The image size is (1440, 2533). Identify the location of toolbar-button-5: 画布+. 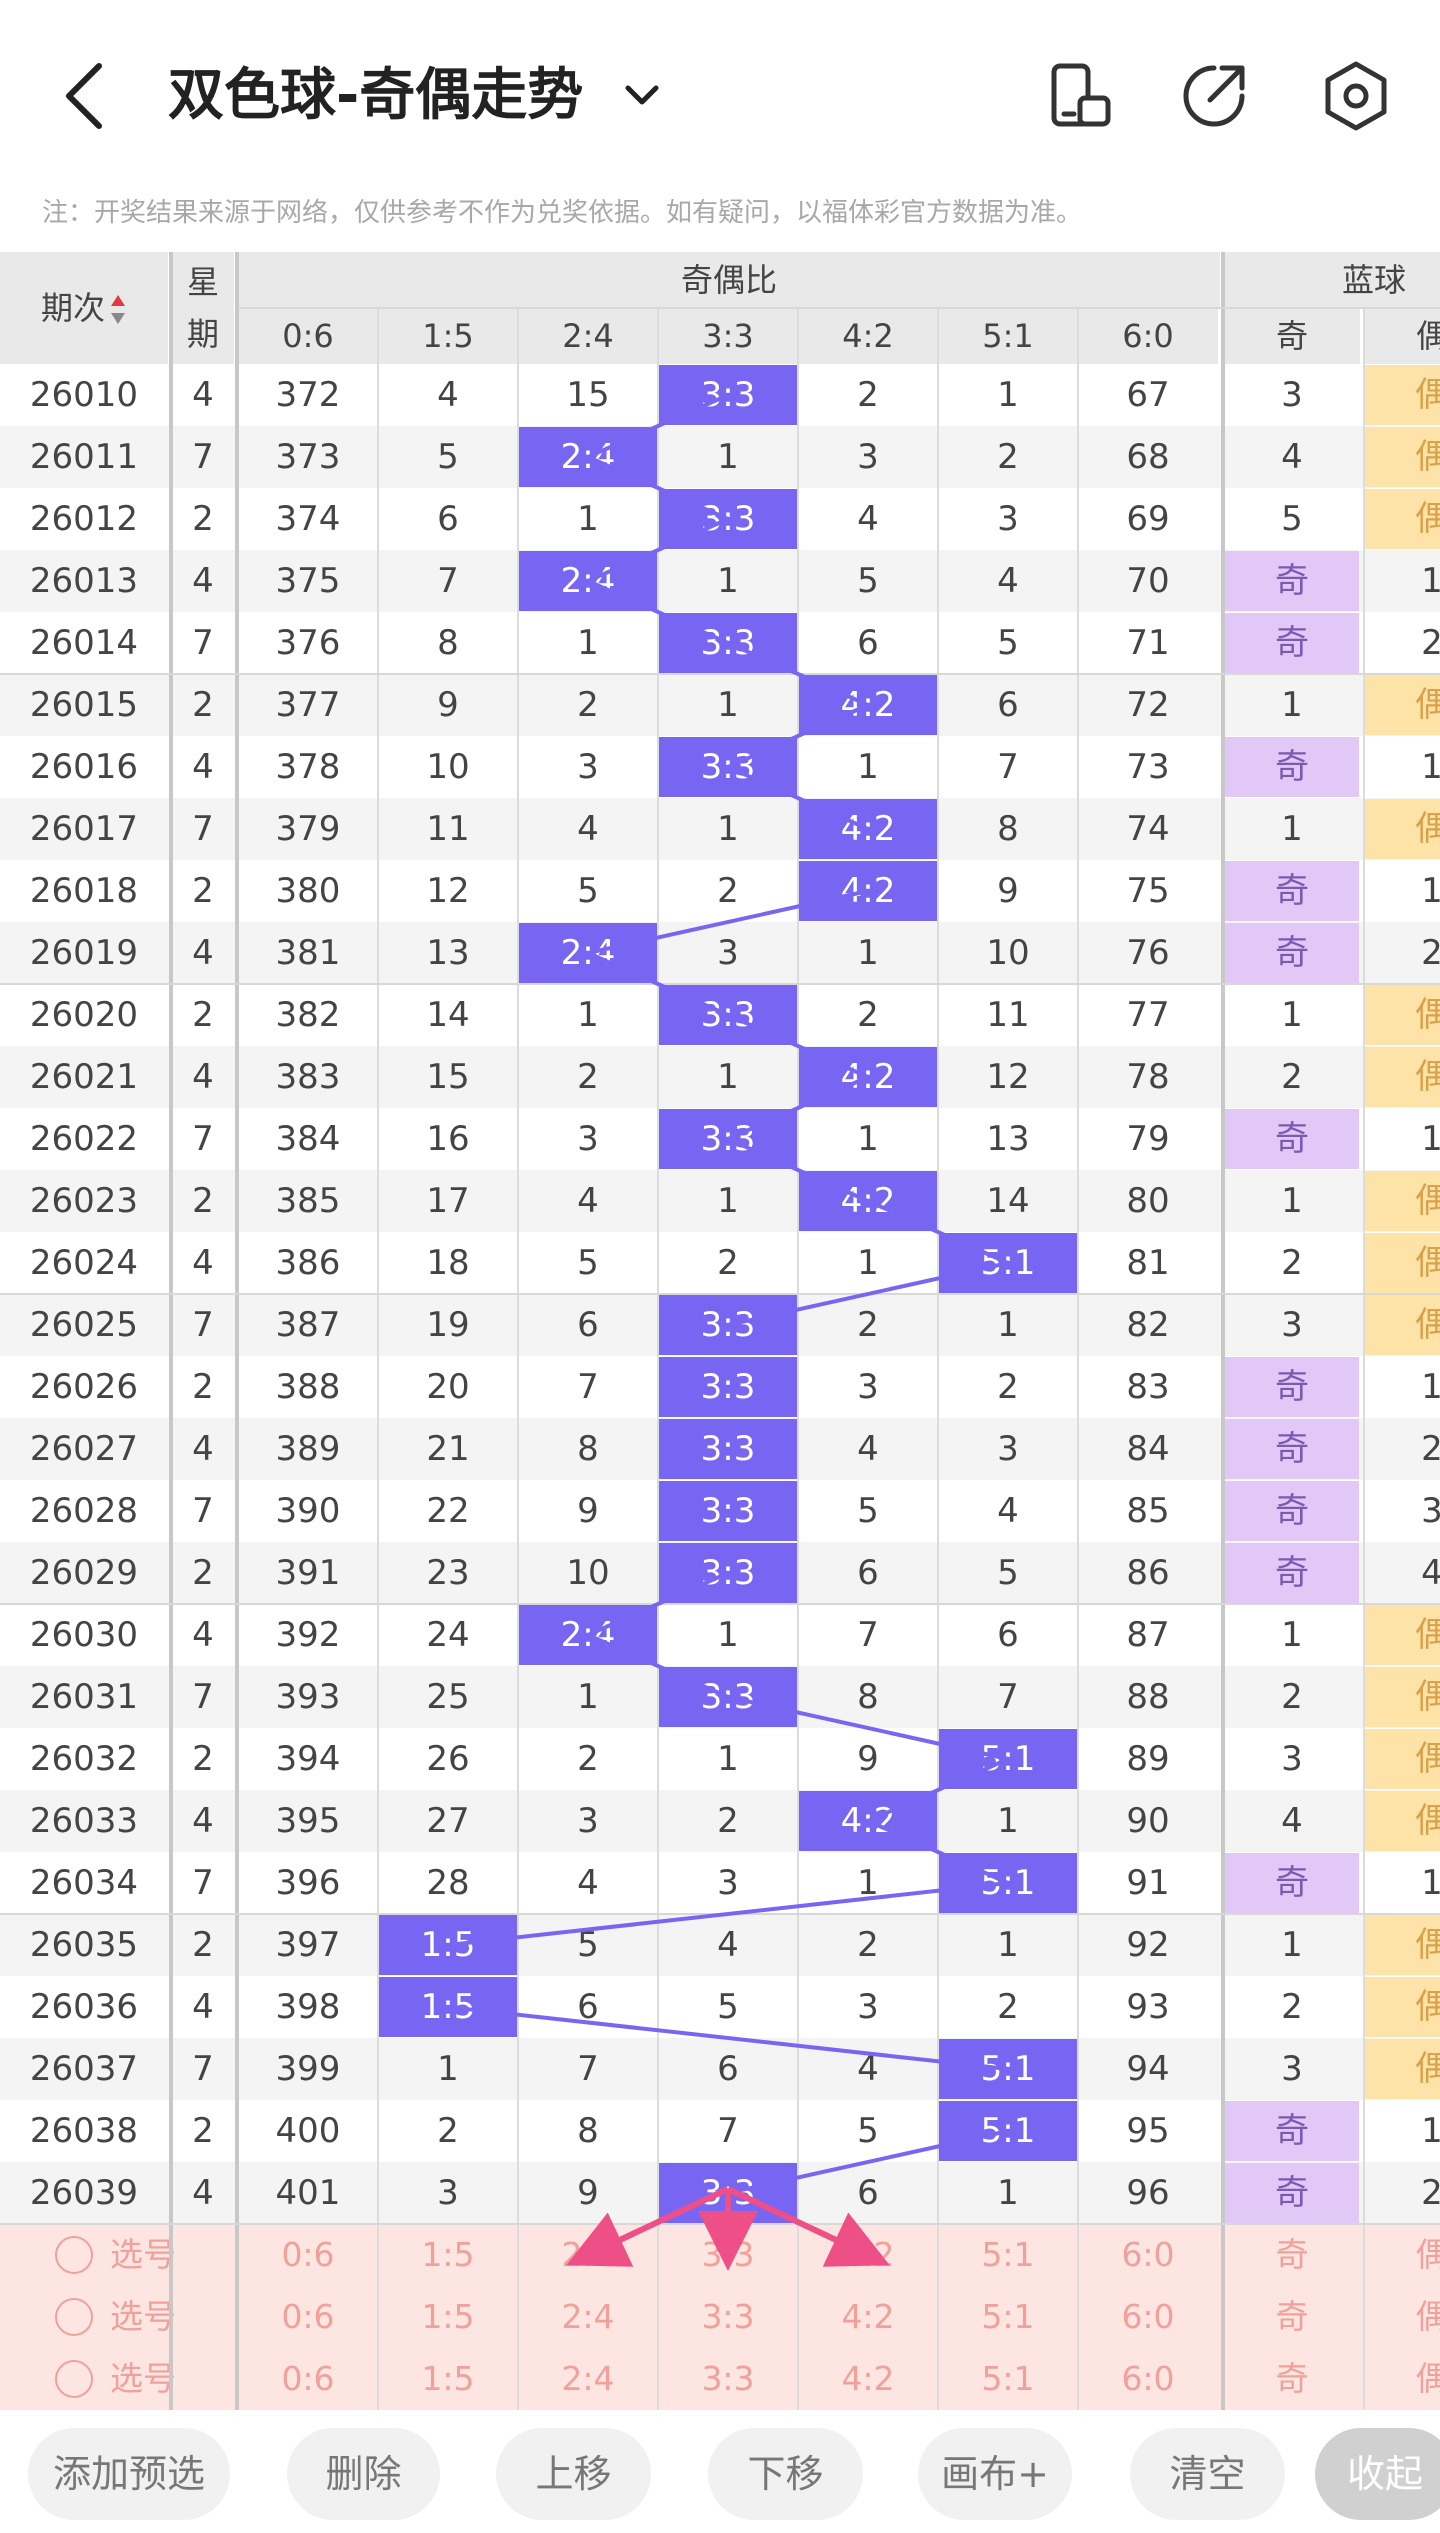
(995, 2474).